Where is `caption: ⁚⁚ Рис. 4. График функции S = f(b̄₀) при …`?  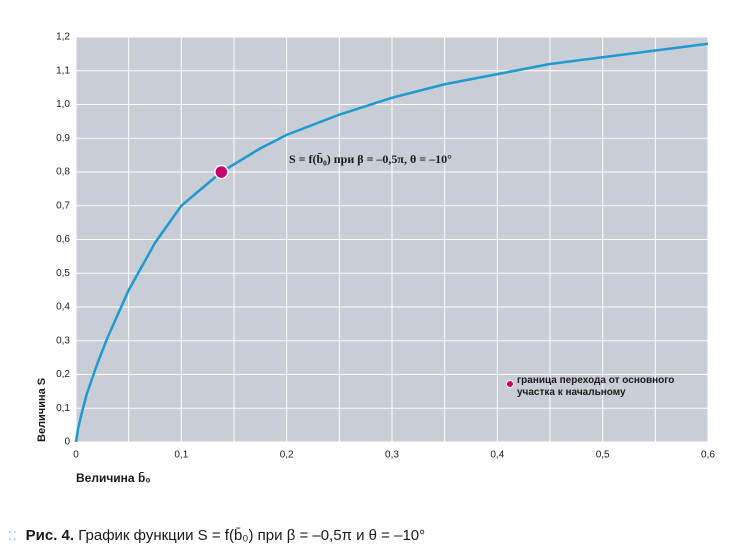 caption: ⁚⁚ Рис. 4. График функции S = f(b̄₀) при … is located at coordinates (216, 535).